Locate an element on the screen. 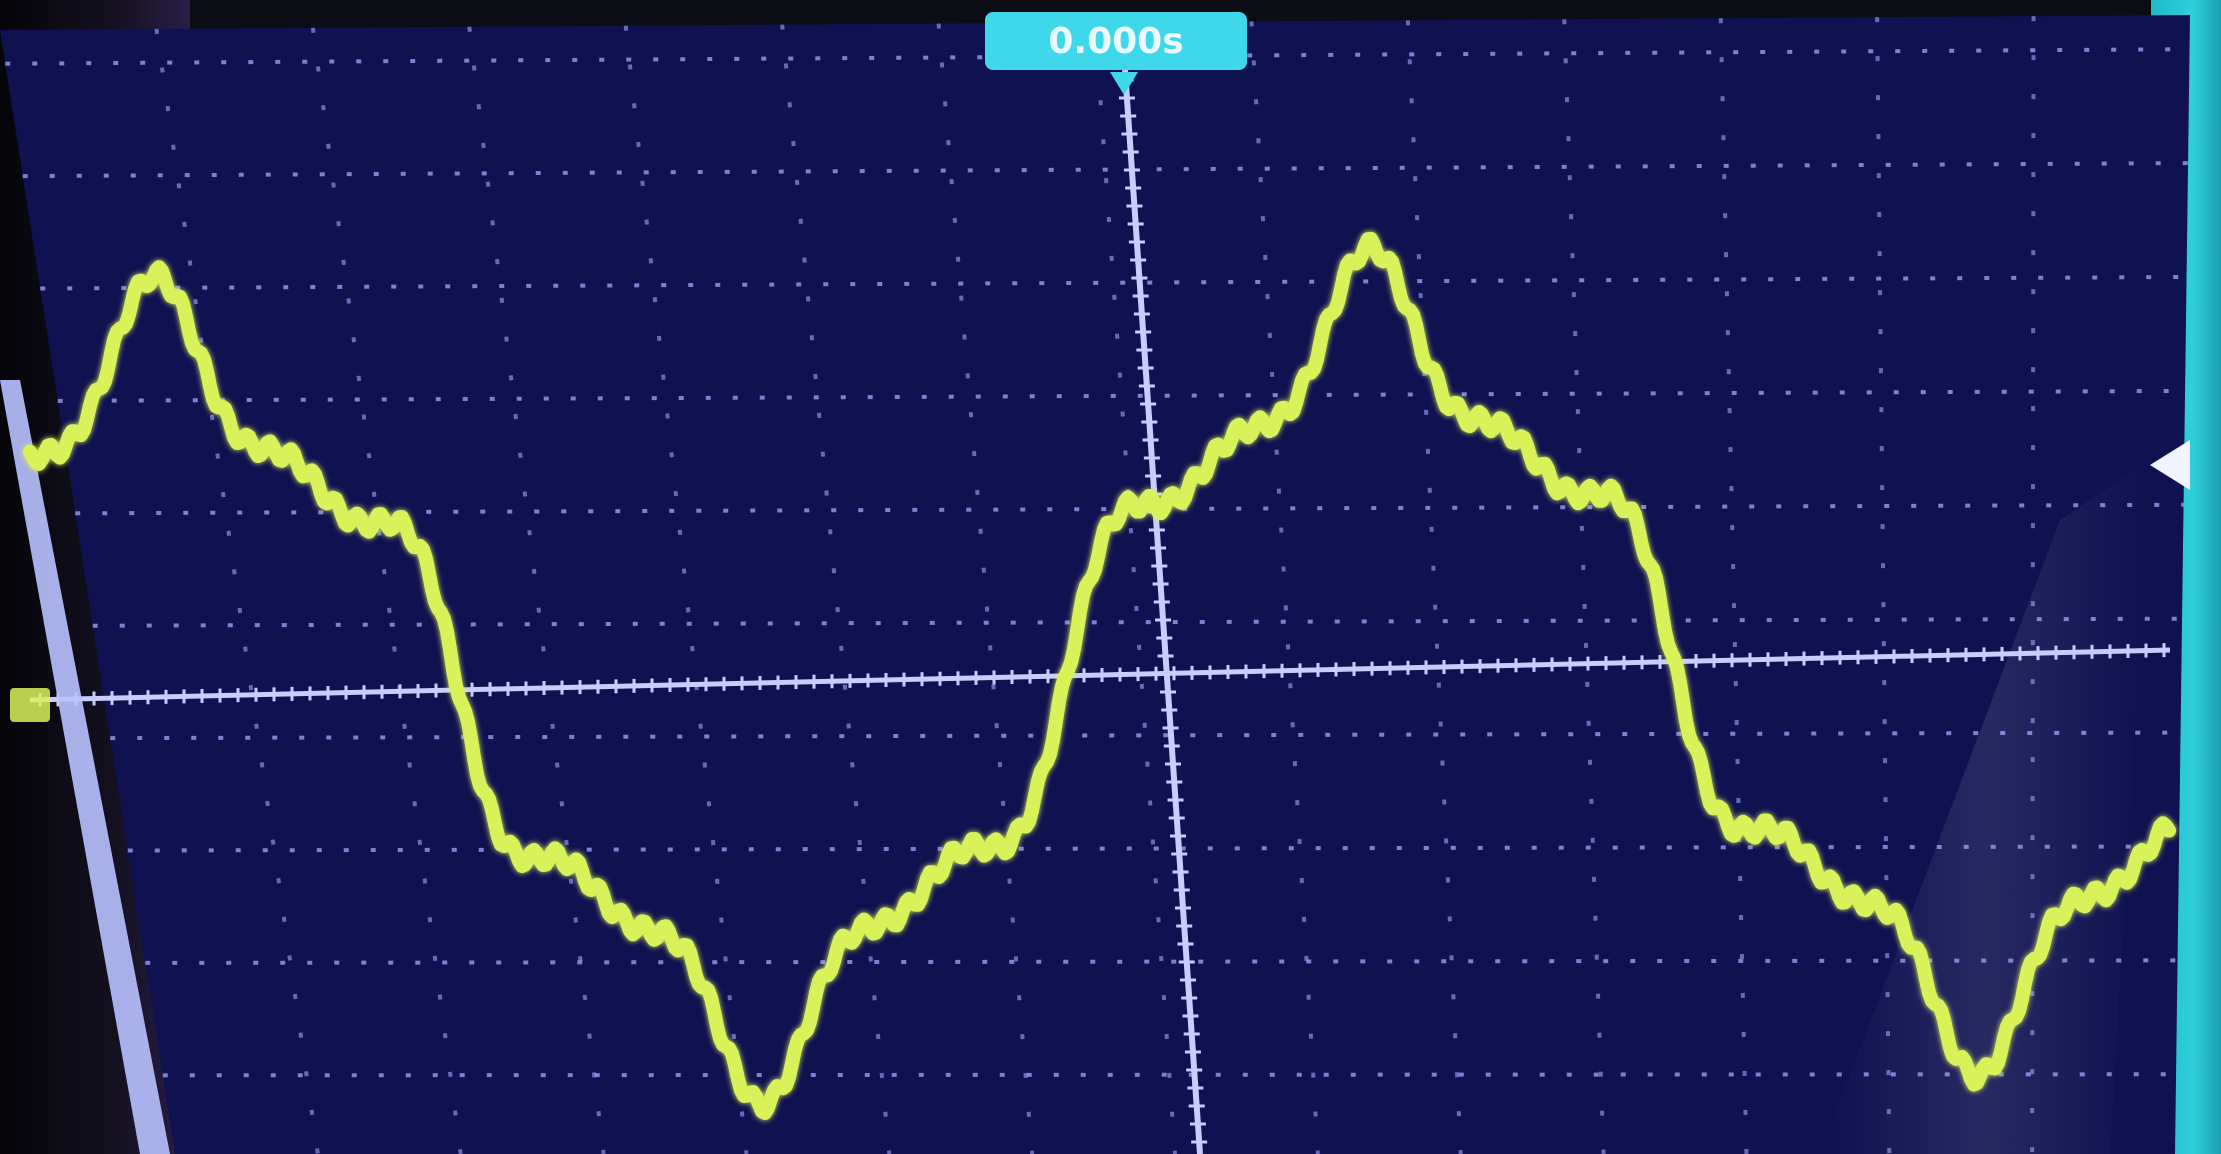  trigger-position-indicator: 0.000s is located at coordinates (1116, 53).